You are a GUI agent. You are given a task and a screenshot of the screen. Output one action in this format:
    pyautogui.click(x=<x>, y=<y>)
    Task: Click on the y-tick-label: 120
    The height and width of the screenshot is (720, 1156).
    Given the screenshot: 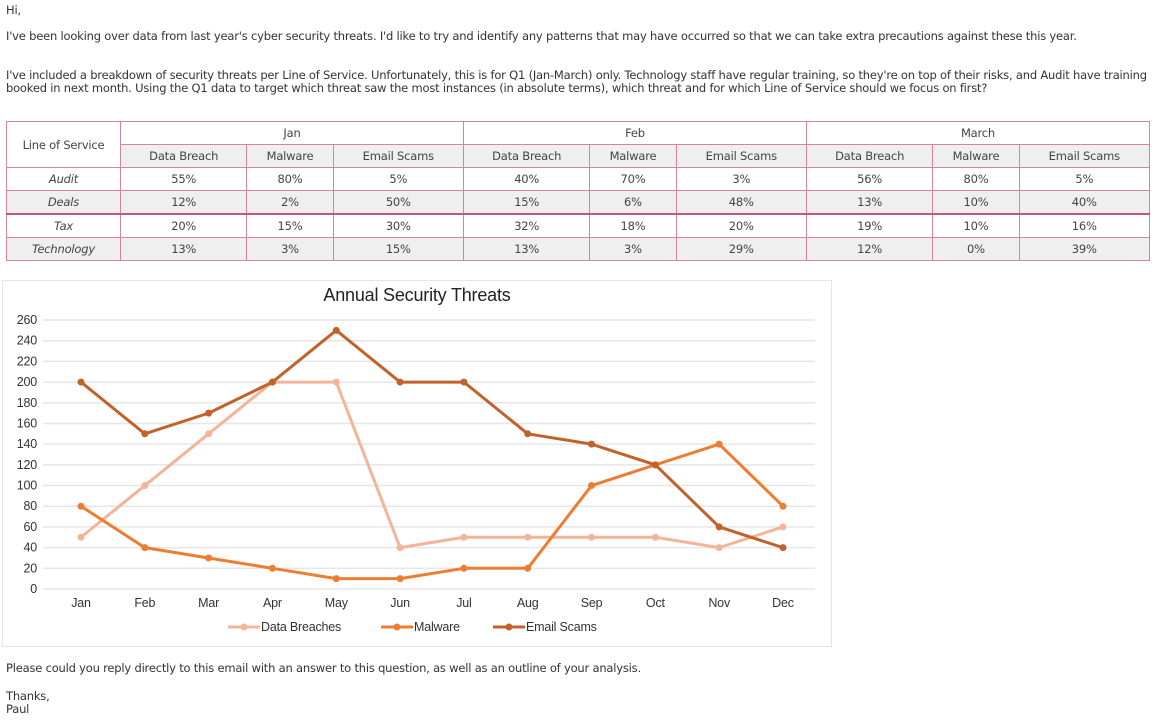 What is the action you would take?
    pyautogui.click(x=27, y=465)
    